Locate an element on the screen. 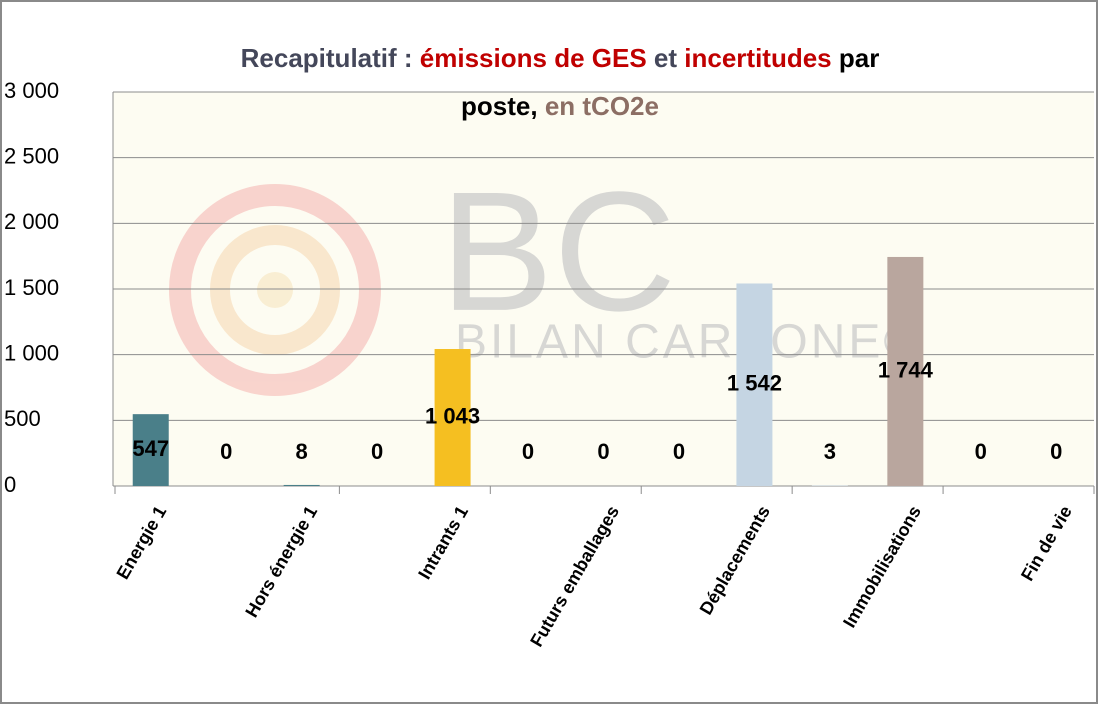  title-segment: incertitudes is located at coordinates (757, 58).